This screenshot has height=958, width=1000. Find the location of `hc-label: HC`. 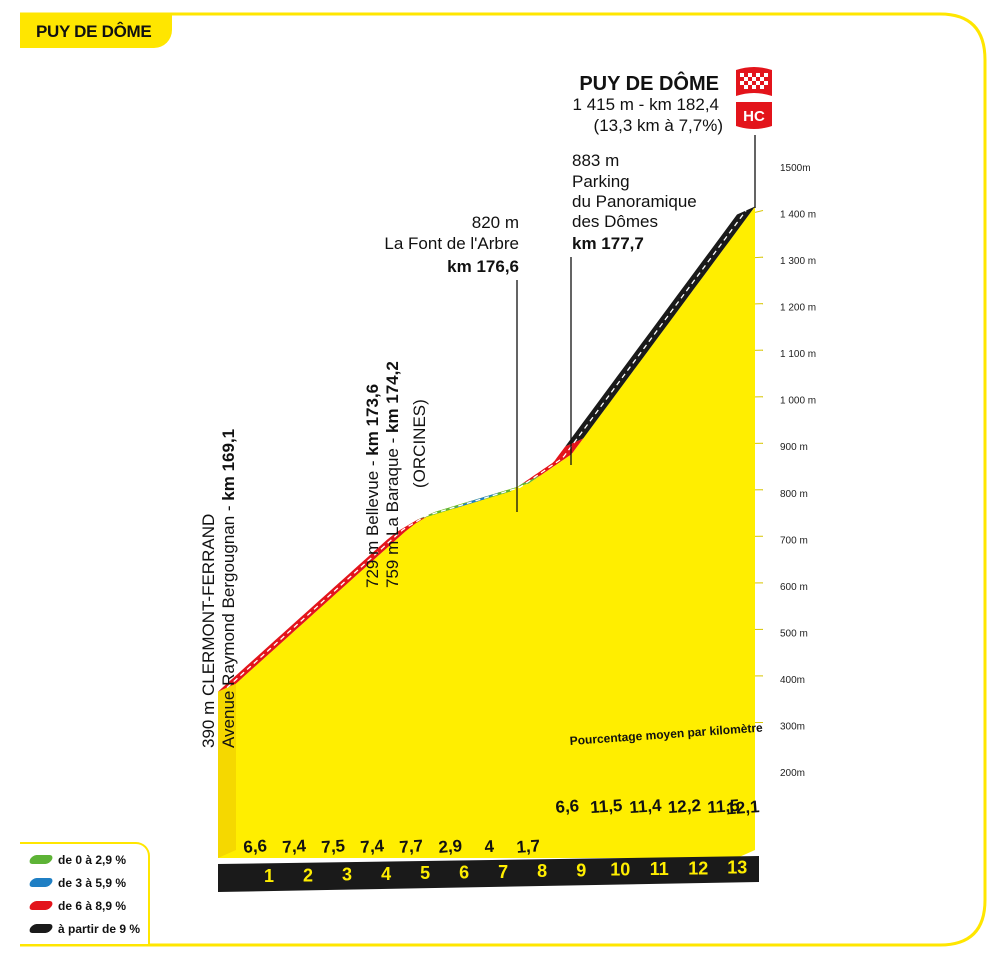

hc-label: HC is located at coordinates (754, 116).